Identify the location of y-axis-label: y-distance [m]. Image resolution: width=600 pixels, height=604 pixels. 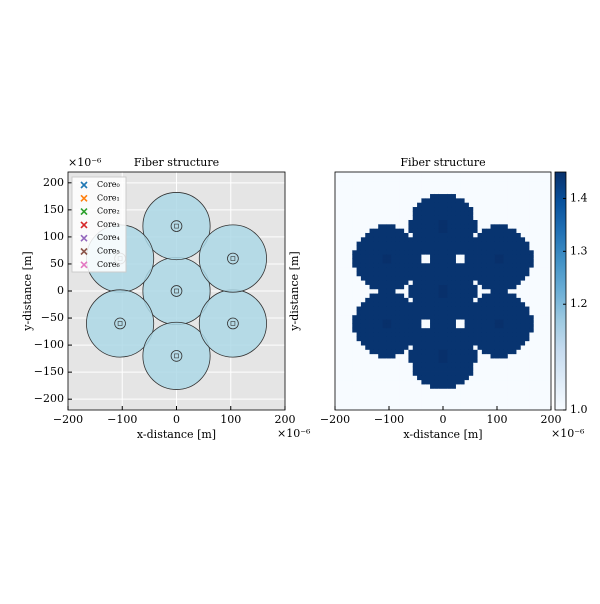
(27, 291).